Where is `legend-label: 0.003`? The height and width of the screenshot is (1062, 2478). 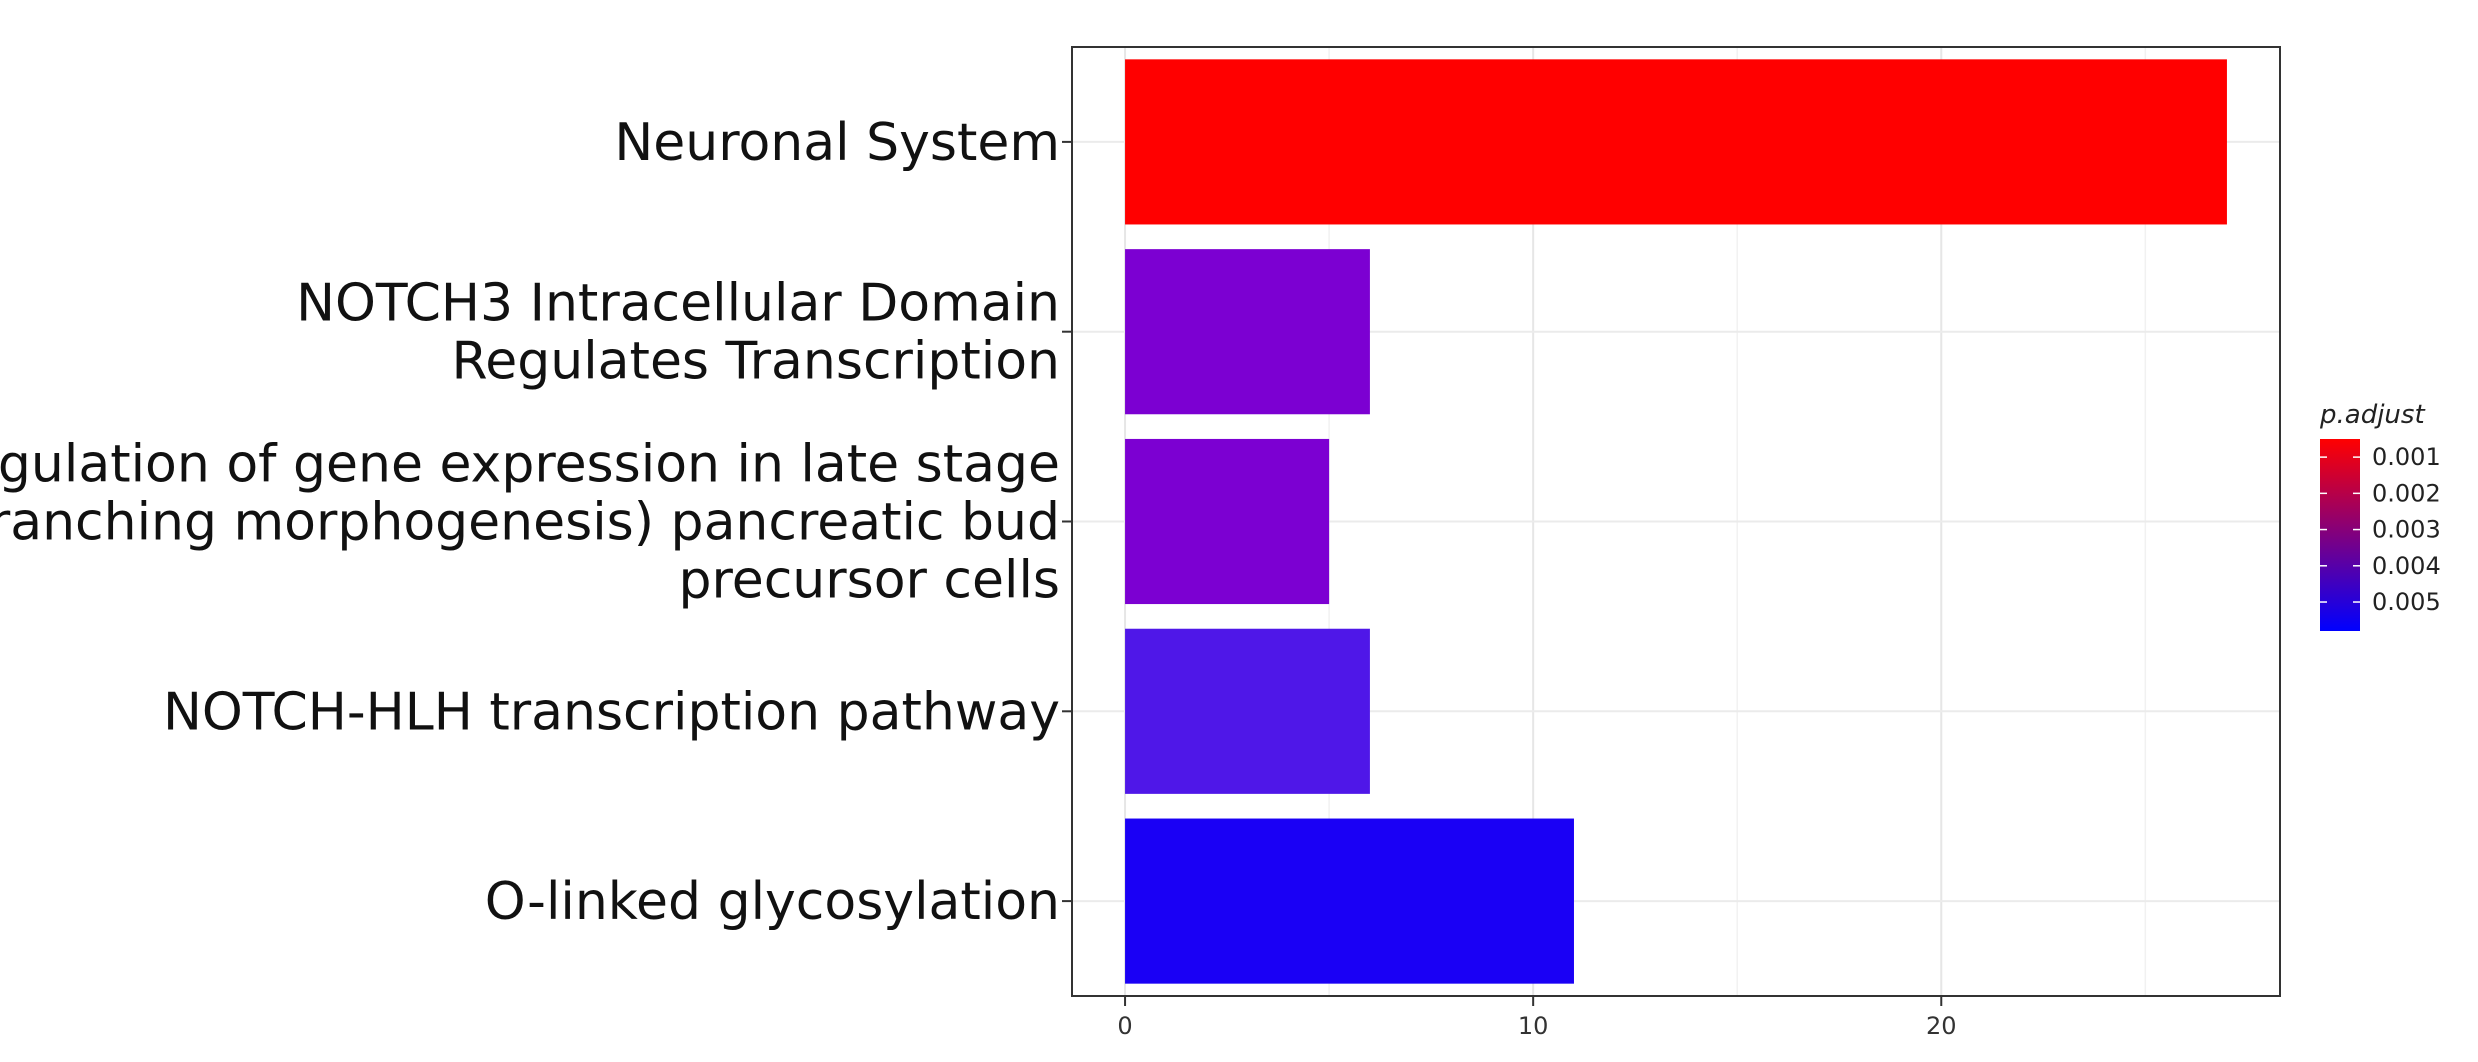
legend-label: 0.003 is located at coordinates (2406, 530).